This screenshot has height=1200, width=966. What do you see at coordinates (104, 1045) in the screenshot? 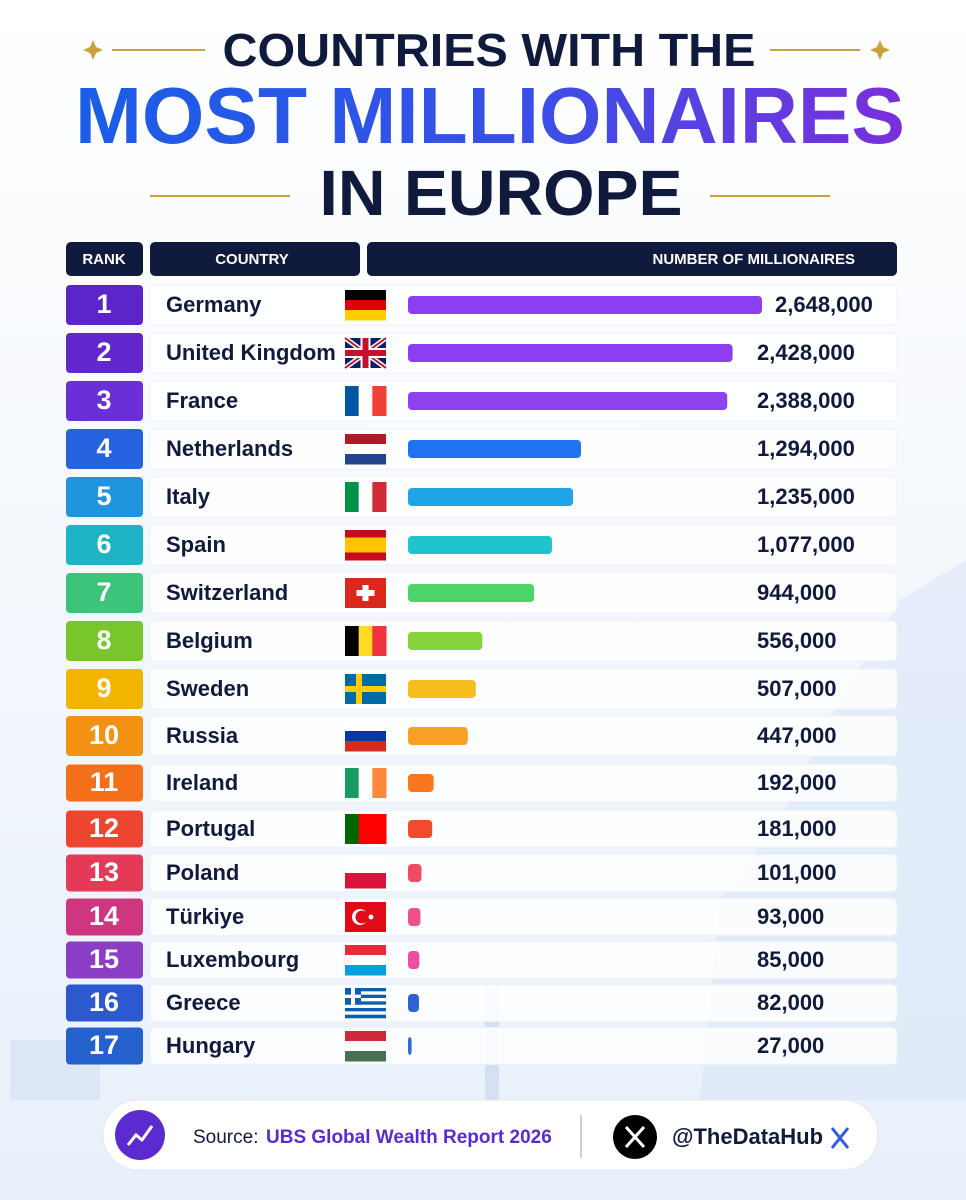
I see `rank: 17` at bounding box center [104, 1045].